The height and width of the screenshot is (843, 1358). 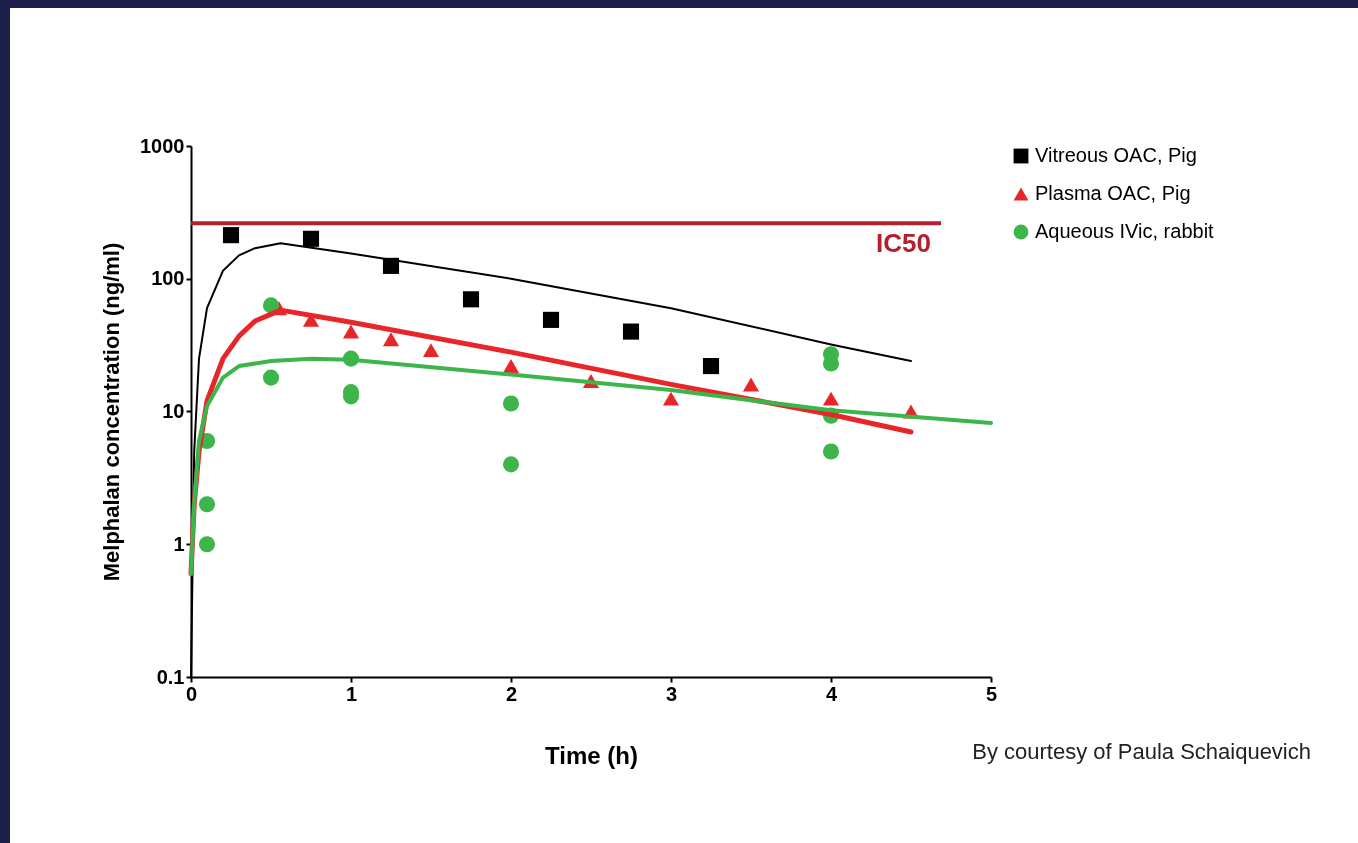 What do you see at coordinates (991, 693) in the screenshot?
I see `x-tick-label: 5` at bounding box center [991, 693].